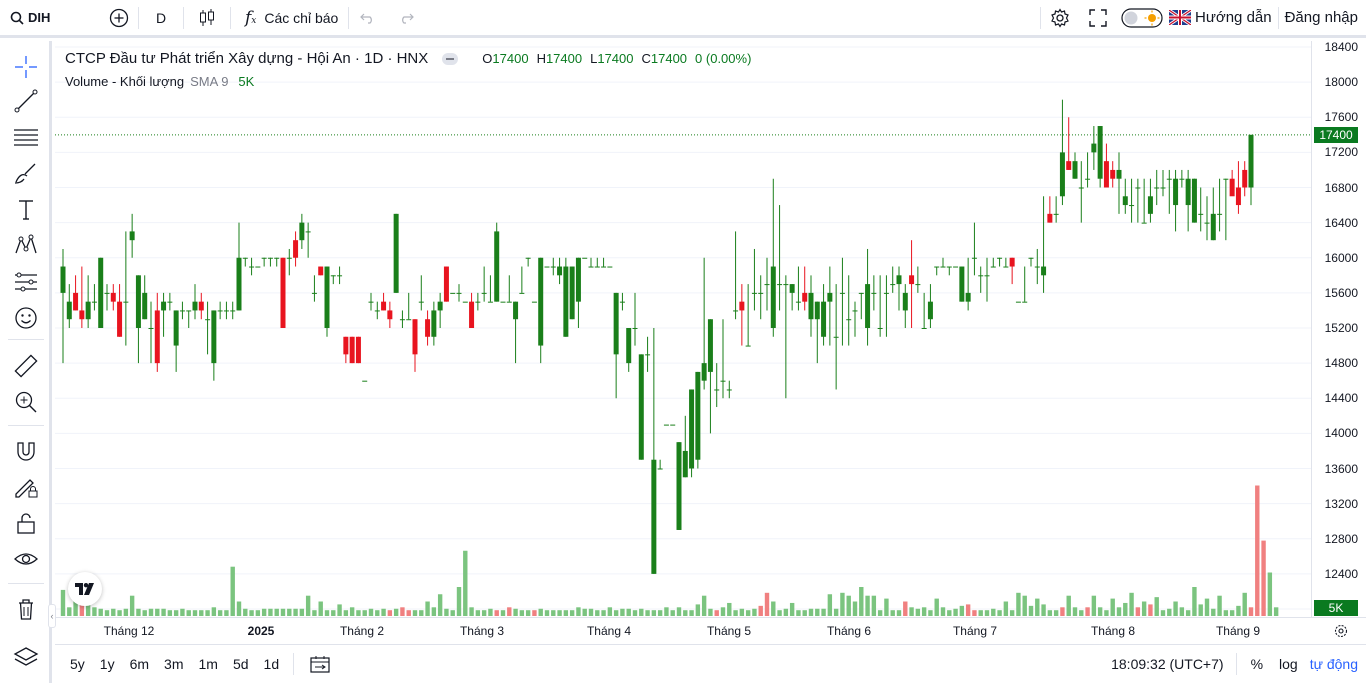  I want to click on forecast-tool, so click(26, 282).